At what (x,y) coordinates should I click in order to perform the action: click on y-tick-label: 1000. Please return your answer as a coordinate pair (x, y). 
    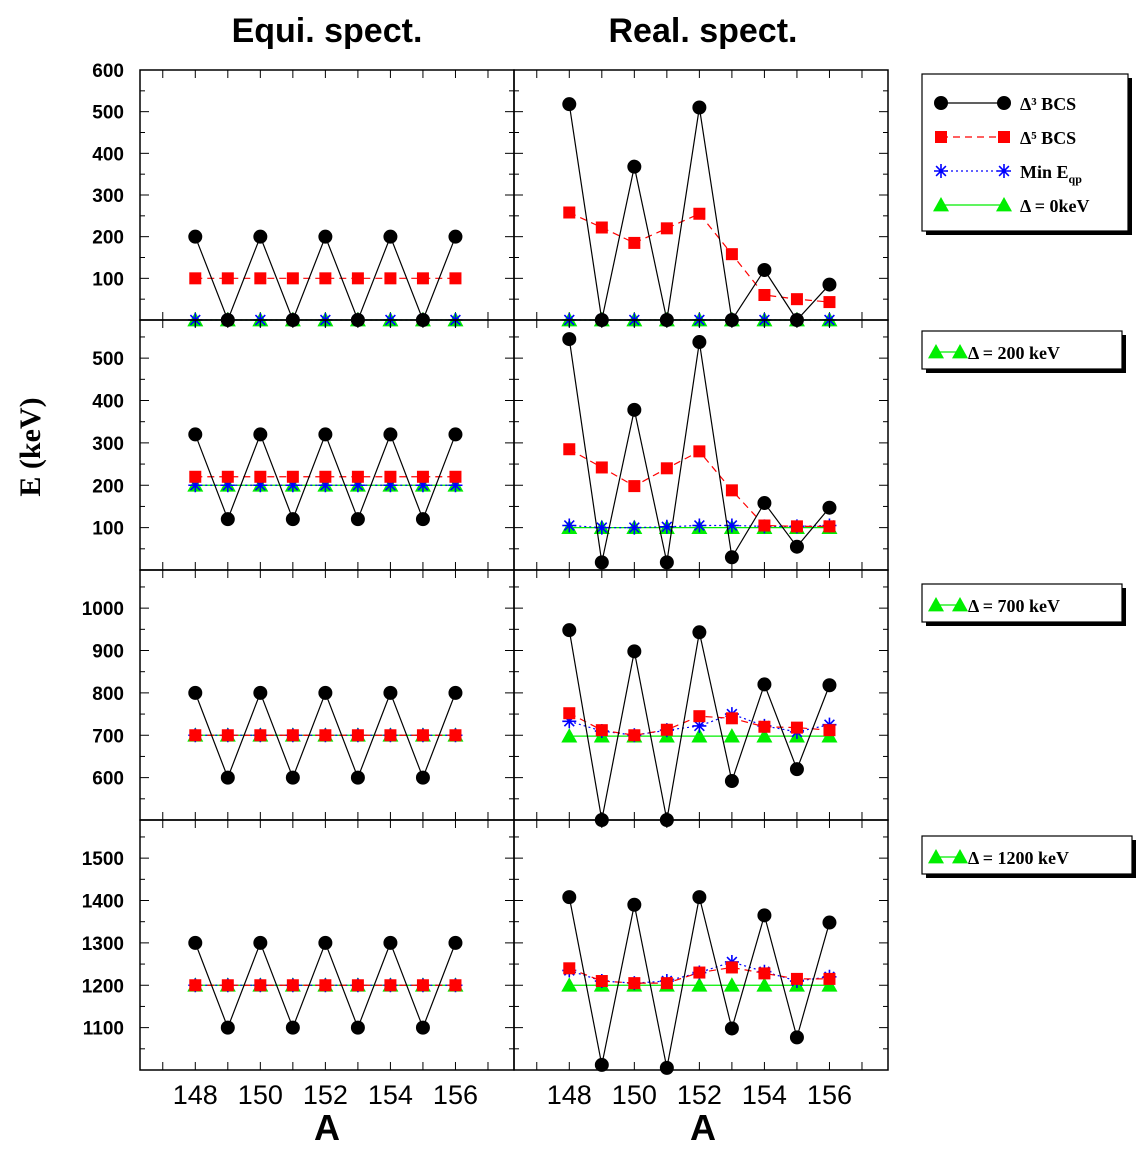
    Looking at the image, I should click on (103, 609).